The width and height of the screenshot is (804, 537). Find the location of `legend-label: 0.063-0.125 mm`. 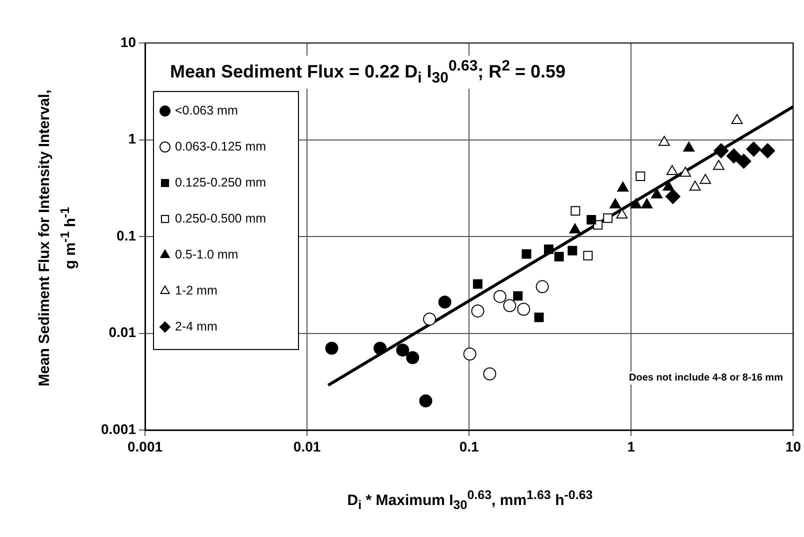

legend-label: 0.063-0.125 mm is located at coordinates (220, 146).